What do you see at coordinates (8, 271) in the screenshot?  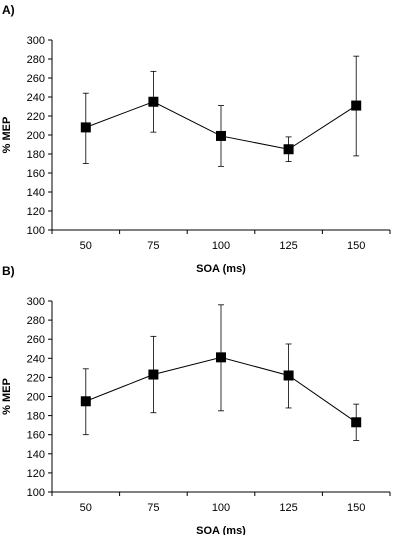 I see `panel-label: B)` at bounding box center [8, 271].